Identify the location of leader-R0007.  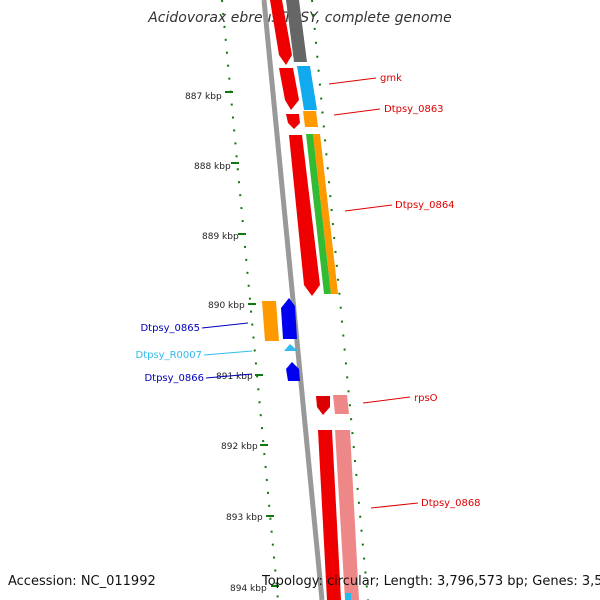
(228, 353).